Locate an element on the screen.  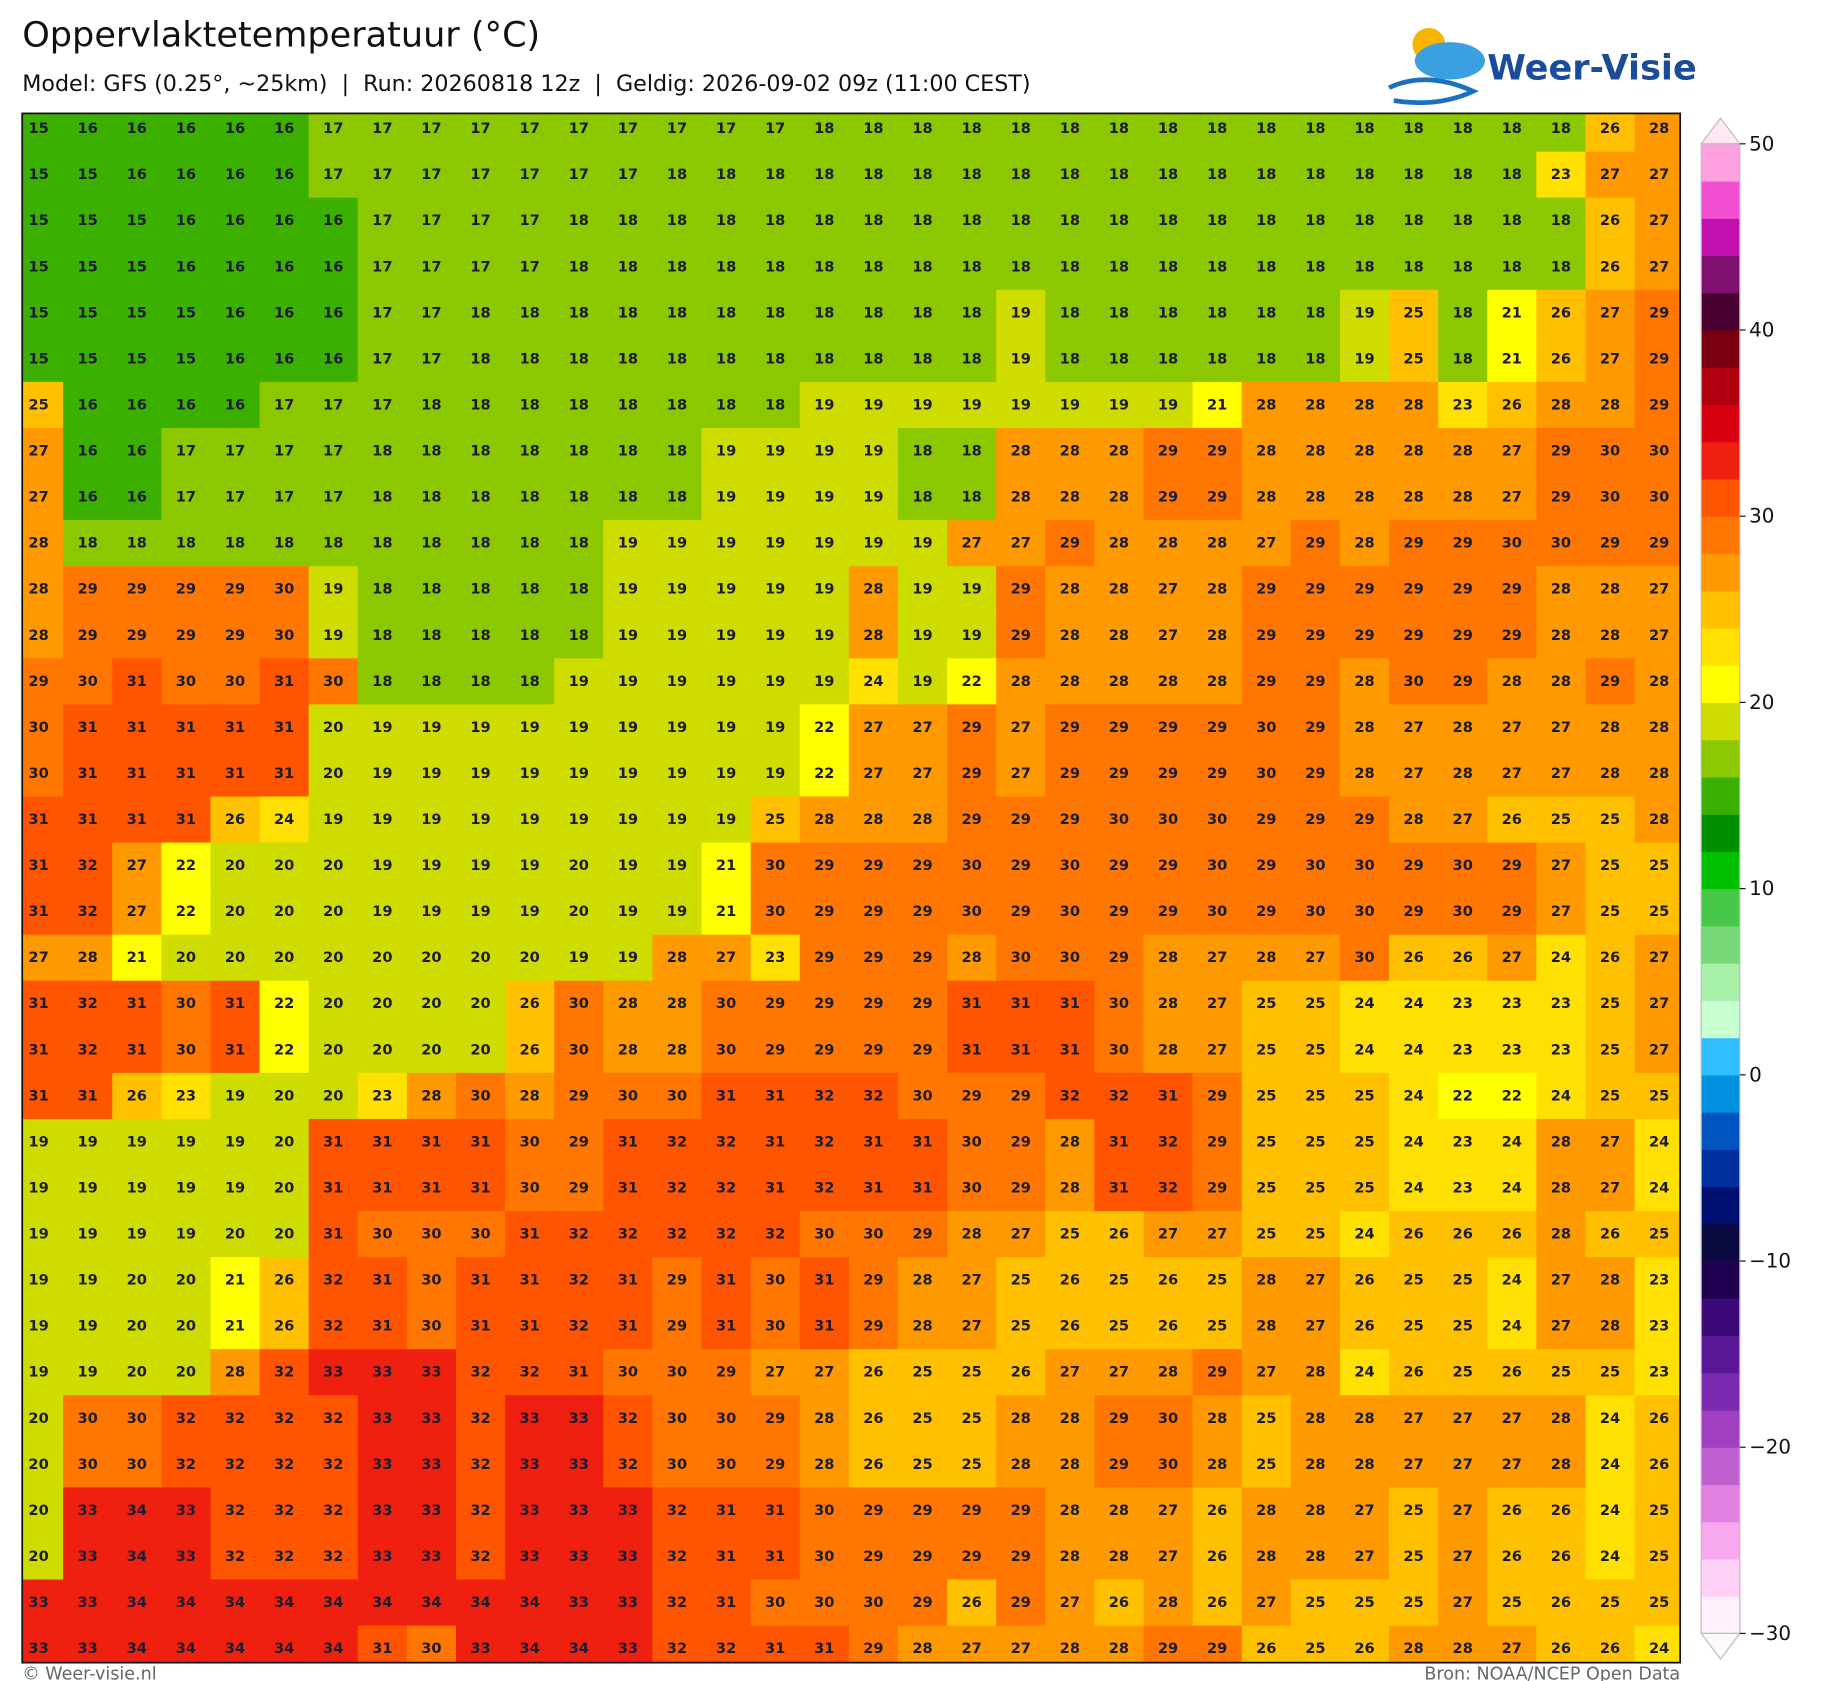
temperature-value: 20 is located at coordinates (235, 911).